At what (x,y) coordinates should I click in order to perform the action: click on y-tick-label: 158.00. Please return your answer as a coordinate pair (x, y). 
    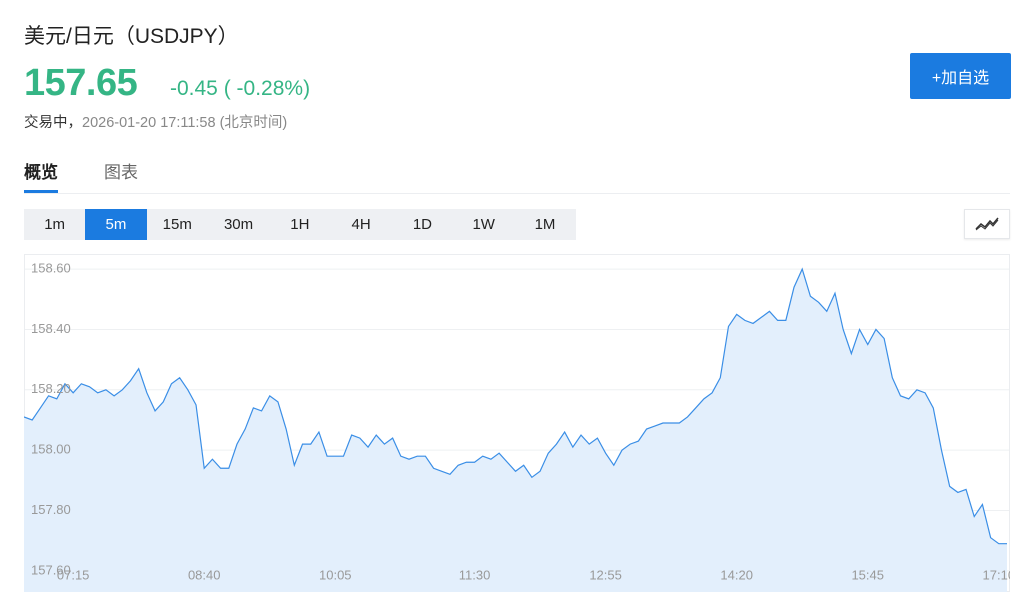
    Looking at the image, I should click on (51, 449).